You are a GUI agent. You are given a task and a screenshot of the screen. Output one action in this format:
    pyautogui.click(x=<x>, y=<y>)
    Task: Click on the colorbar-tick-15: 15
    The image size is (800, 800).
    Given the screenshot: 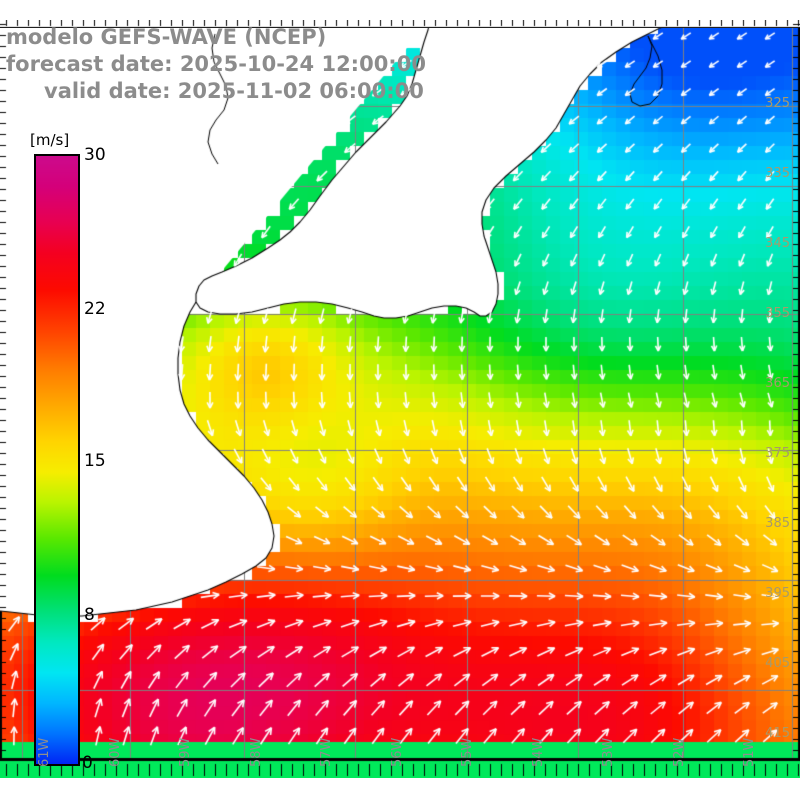 What is the action you would take?
    pyautogui.click(x=95, y=461)
    